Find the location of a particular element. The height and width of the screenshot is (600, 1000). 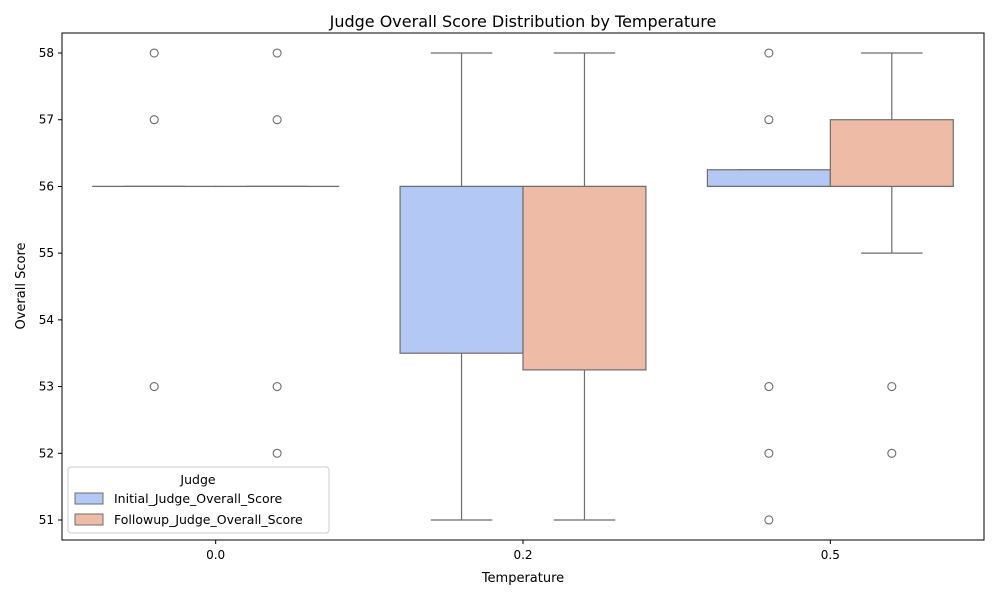

x-tick-label: 0.0 is located at coordinates (215, 555).